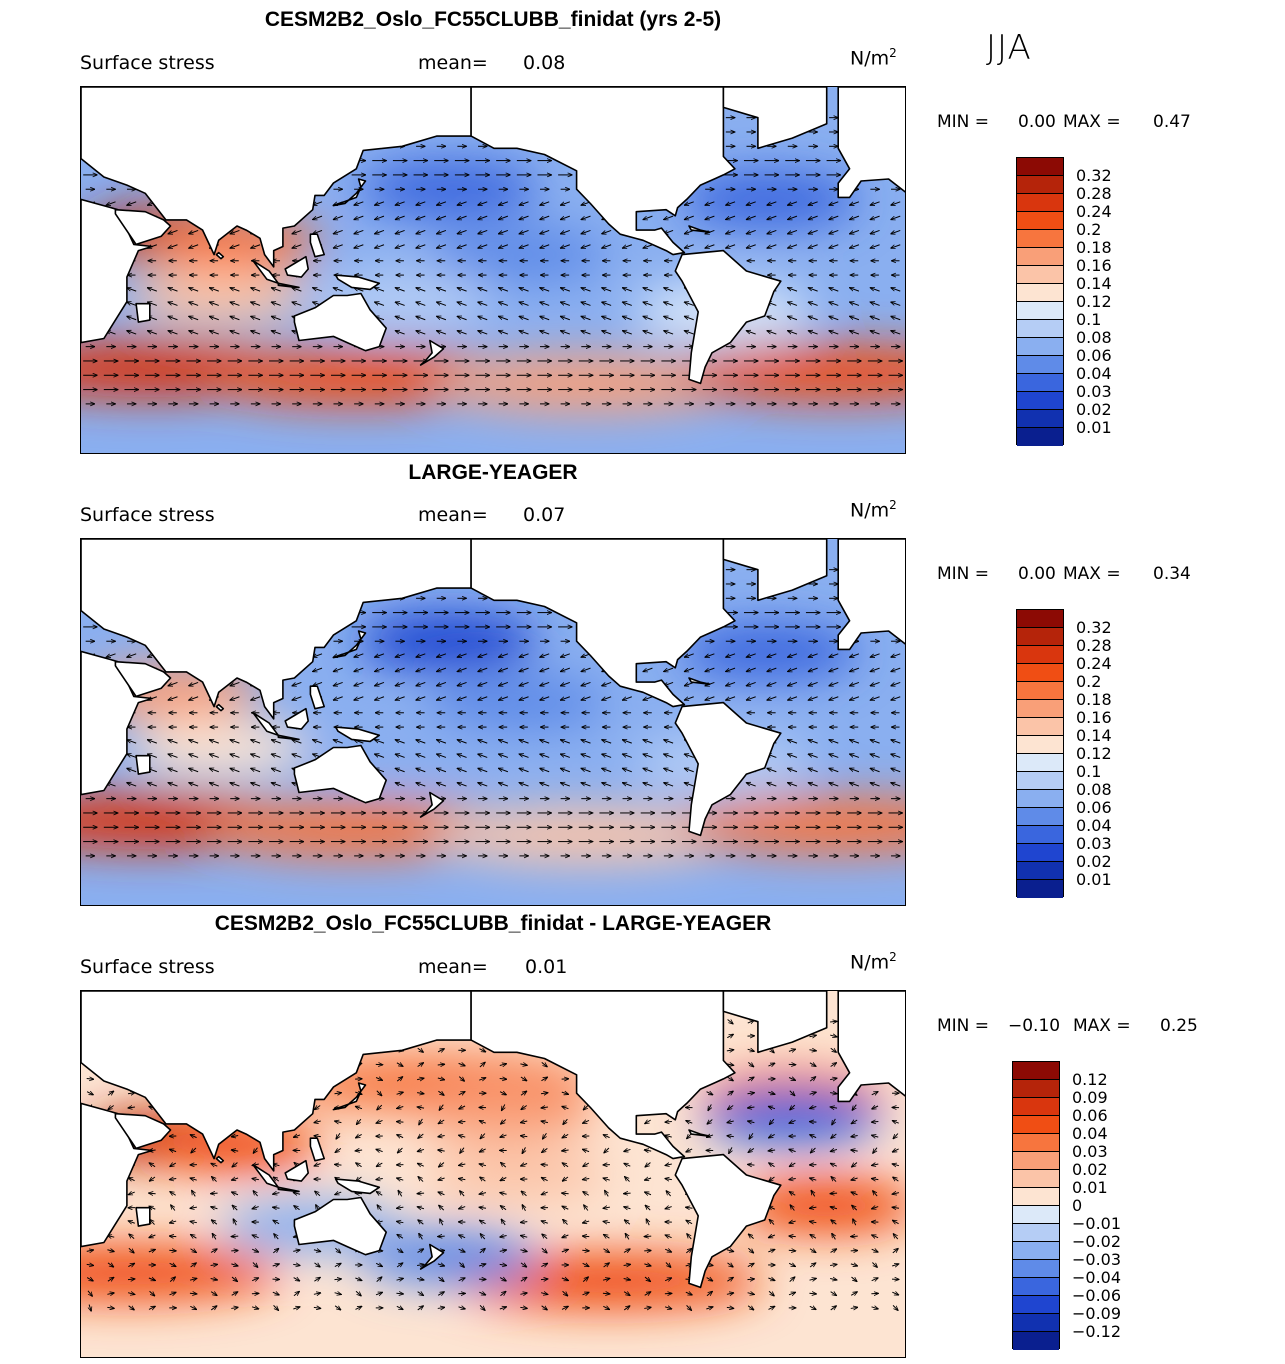 This screenshot has height=1364, width=1285. Describe the element at coordinates (493, 19) in the screenshot. I see `panel-1-title: CESM2B2_Oslo_FC55CLUBB_finidat (yrs 2-5)` at that location.